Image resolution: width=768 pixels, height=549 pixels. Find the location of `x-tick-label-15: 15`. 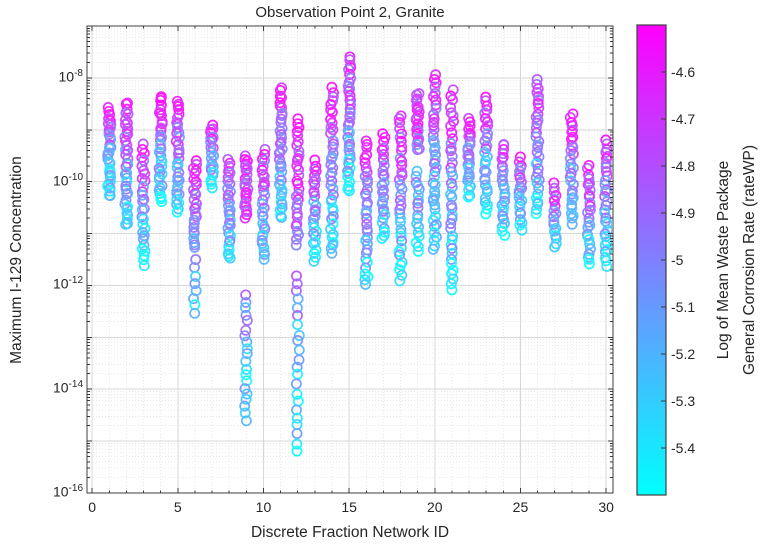

x-tick-label-15: 15 is located at coordinates (349, 507).